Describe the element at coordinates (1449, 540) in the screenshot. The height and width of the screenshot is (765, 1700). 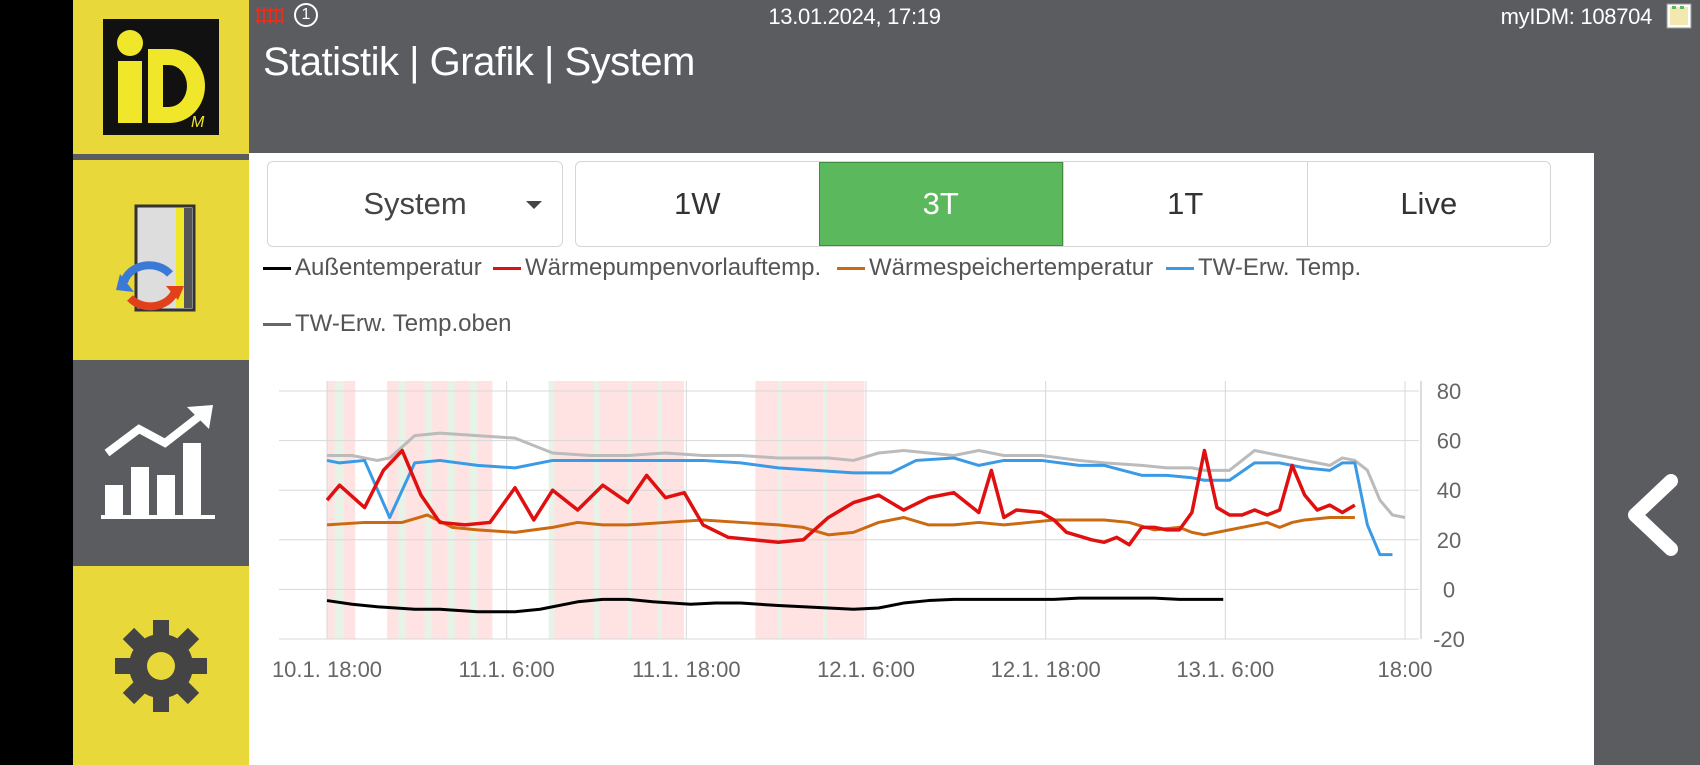
I see `y-tick-label: 20` at that location.